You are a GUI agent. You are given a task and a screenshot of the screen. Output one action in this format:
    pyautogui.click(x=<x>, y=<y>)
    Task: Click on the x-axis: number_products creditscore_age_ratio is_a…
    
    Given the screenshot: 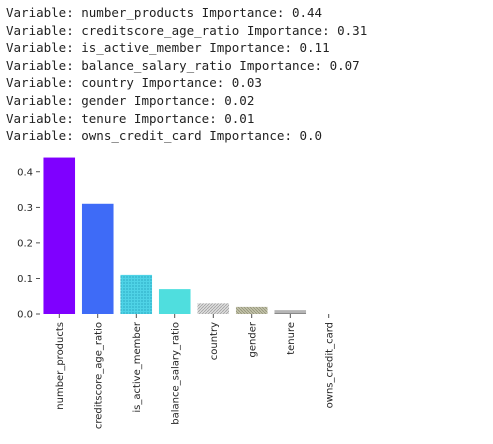 What is the action you would take?
    pyautogui.click(x=195, y=371)
    